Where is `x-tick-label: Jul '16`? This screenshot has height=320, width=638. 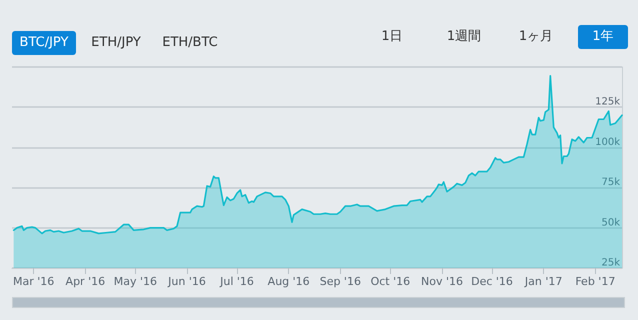 x-tick-label: Jul '16 is located at coordinates (236, 281).